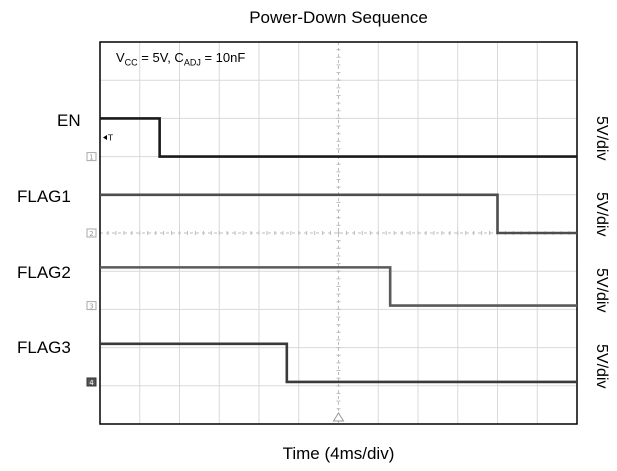 Image resolution: width=617 pixels, height=471 pixels. I want to click on series-trace-flag3, so click(338, 363).